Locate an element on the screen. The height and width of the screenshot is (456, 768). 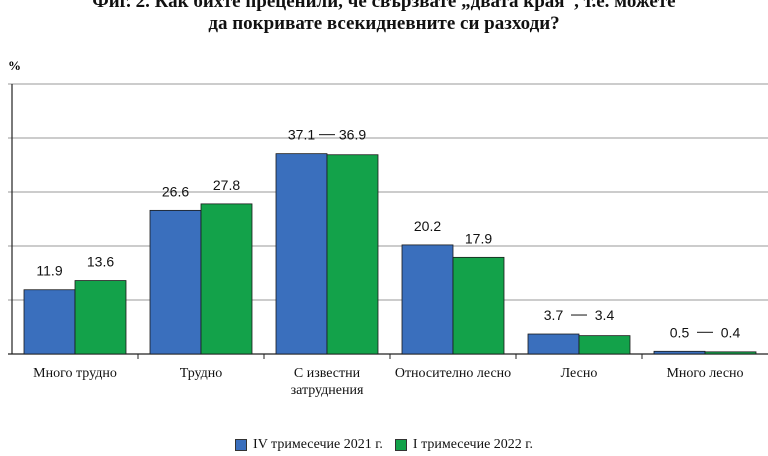
category-label: Относително лесно is located at coordinates (453, 373).